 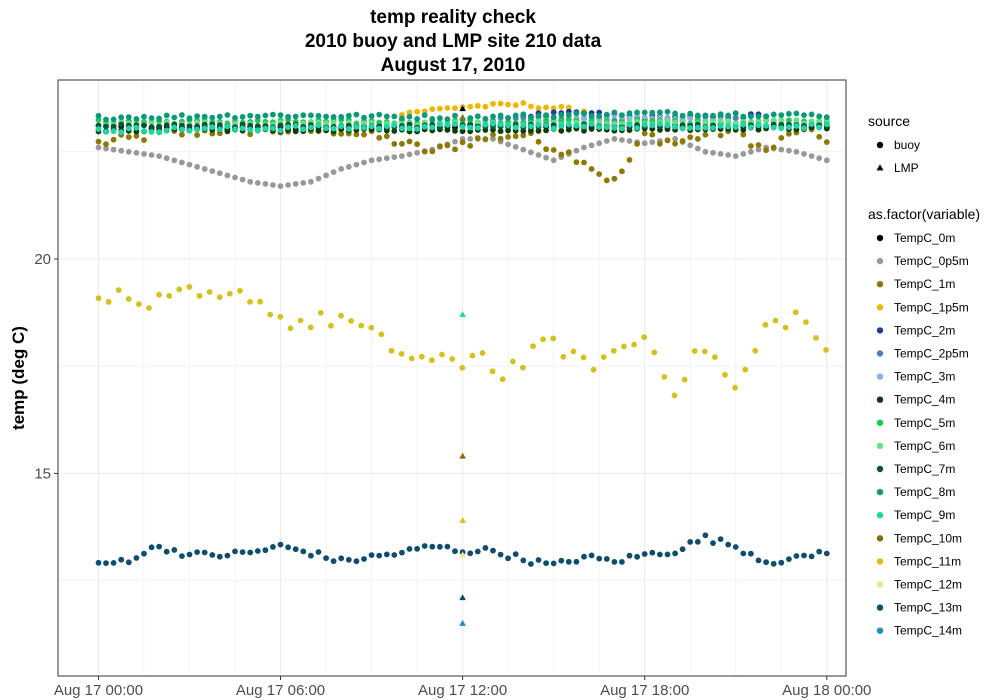 I want to click on x-tick-label: Aug 17 18:00, so click(x=644, y=690).